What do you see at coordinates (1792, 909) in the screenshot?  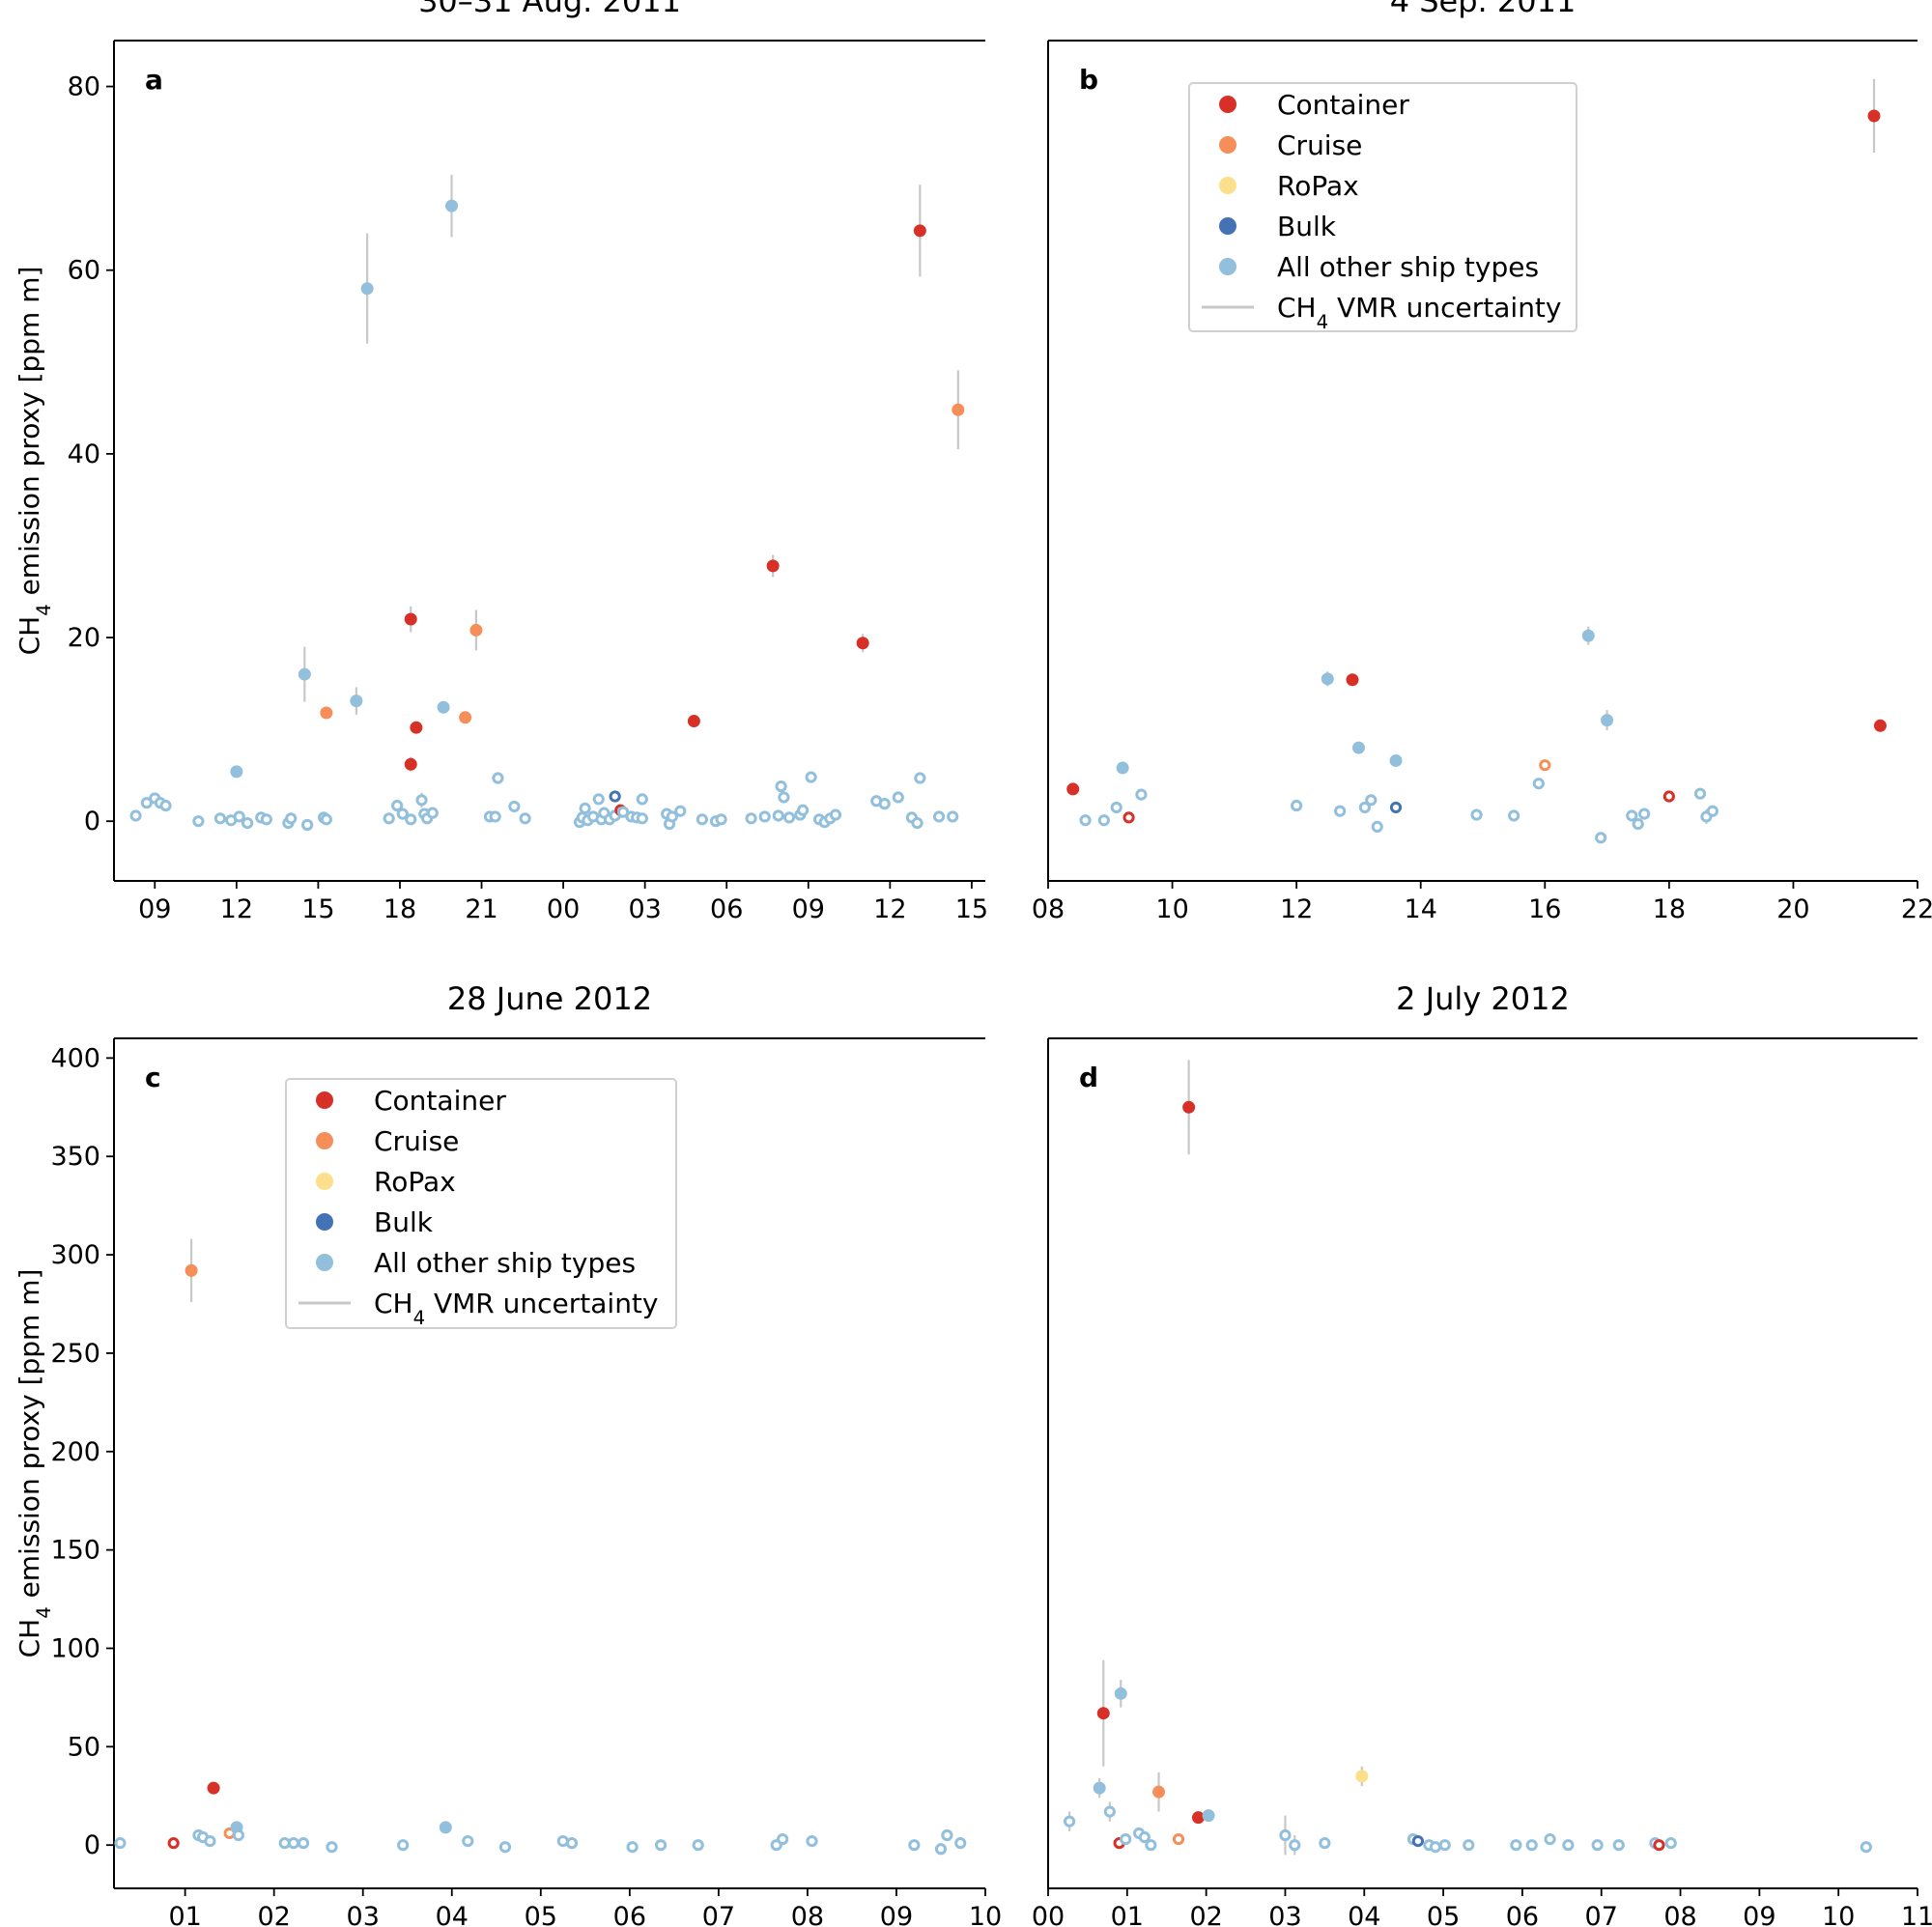 I see `x-tick-label: 20` at bounding box center [1792, 909].